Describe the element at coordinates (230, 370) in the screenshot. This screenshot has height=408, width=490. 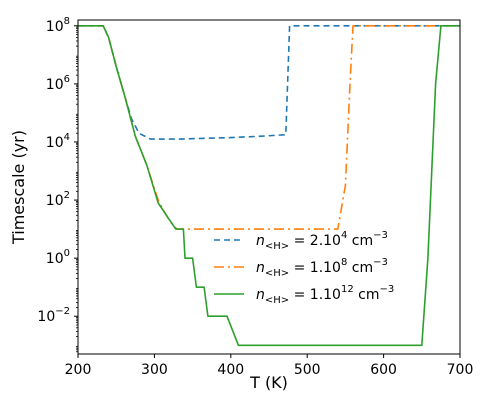
I see `x-tick-label: 400` at that location.